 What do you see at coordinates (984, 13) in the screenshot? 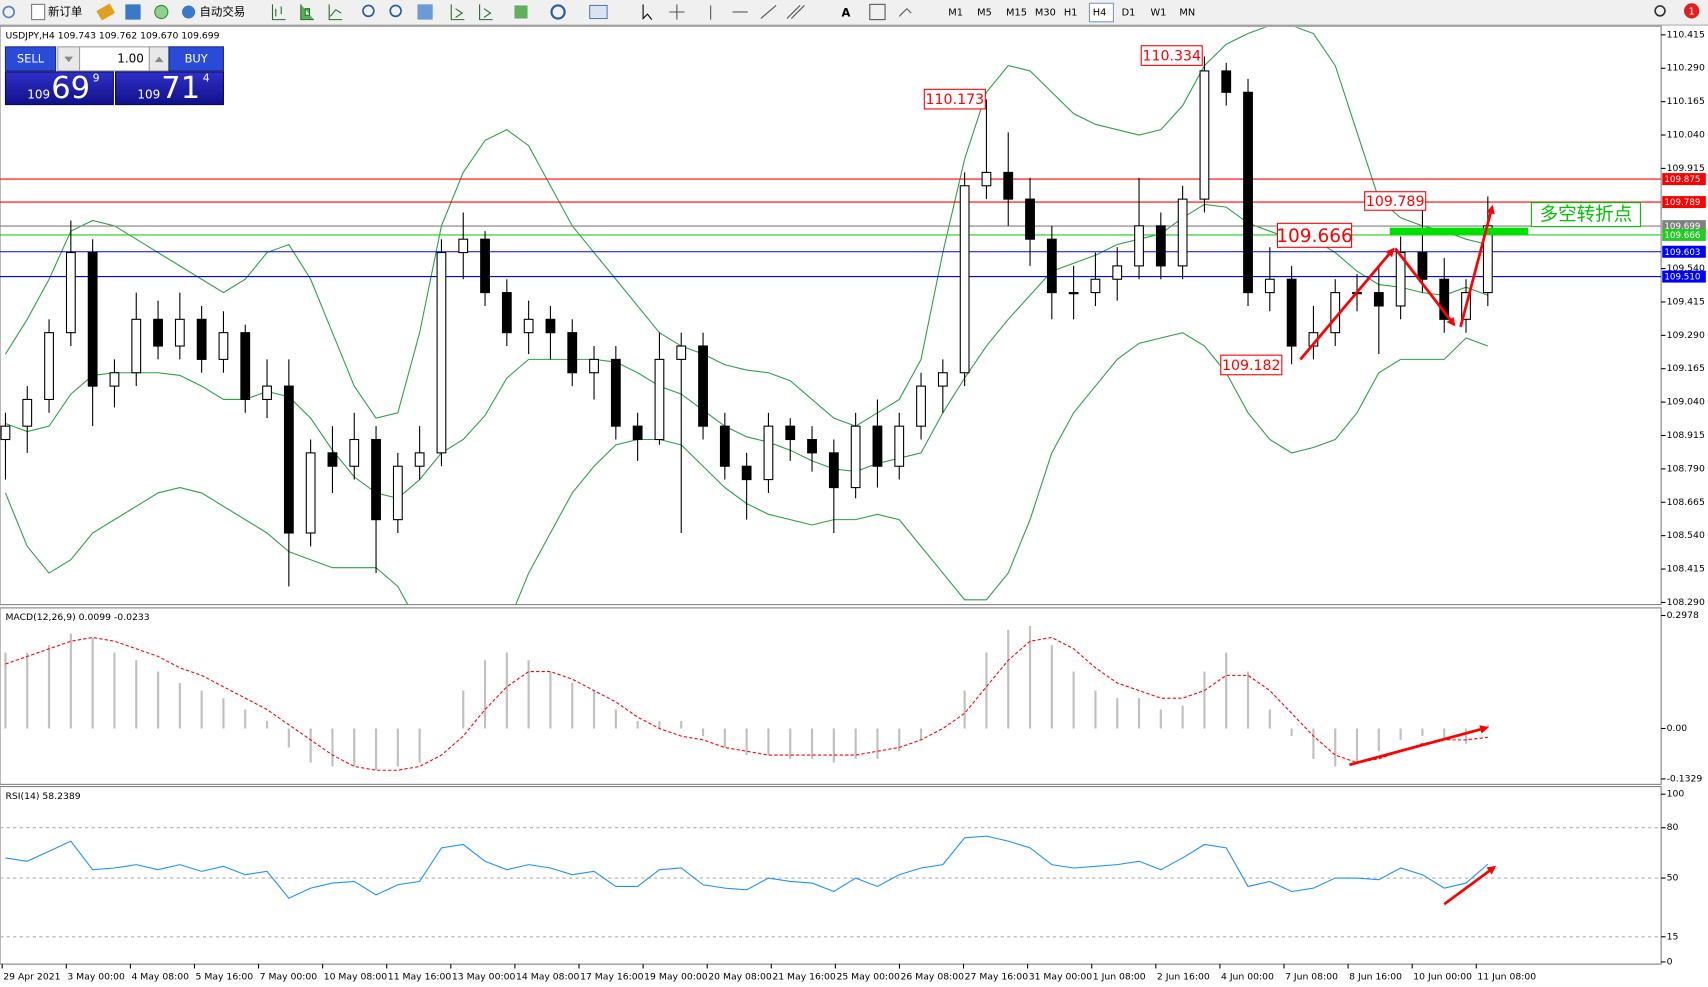
I see `timeframe-button: M5` at bounding box center [984, 13].